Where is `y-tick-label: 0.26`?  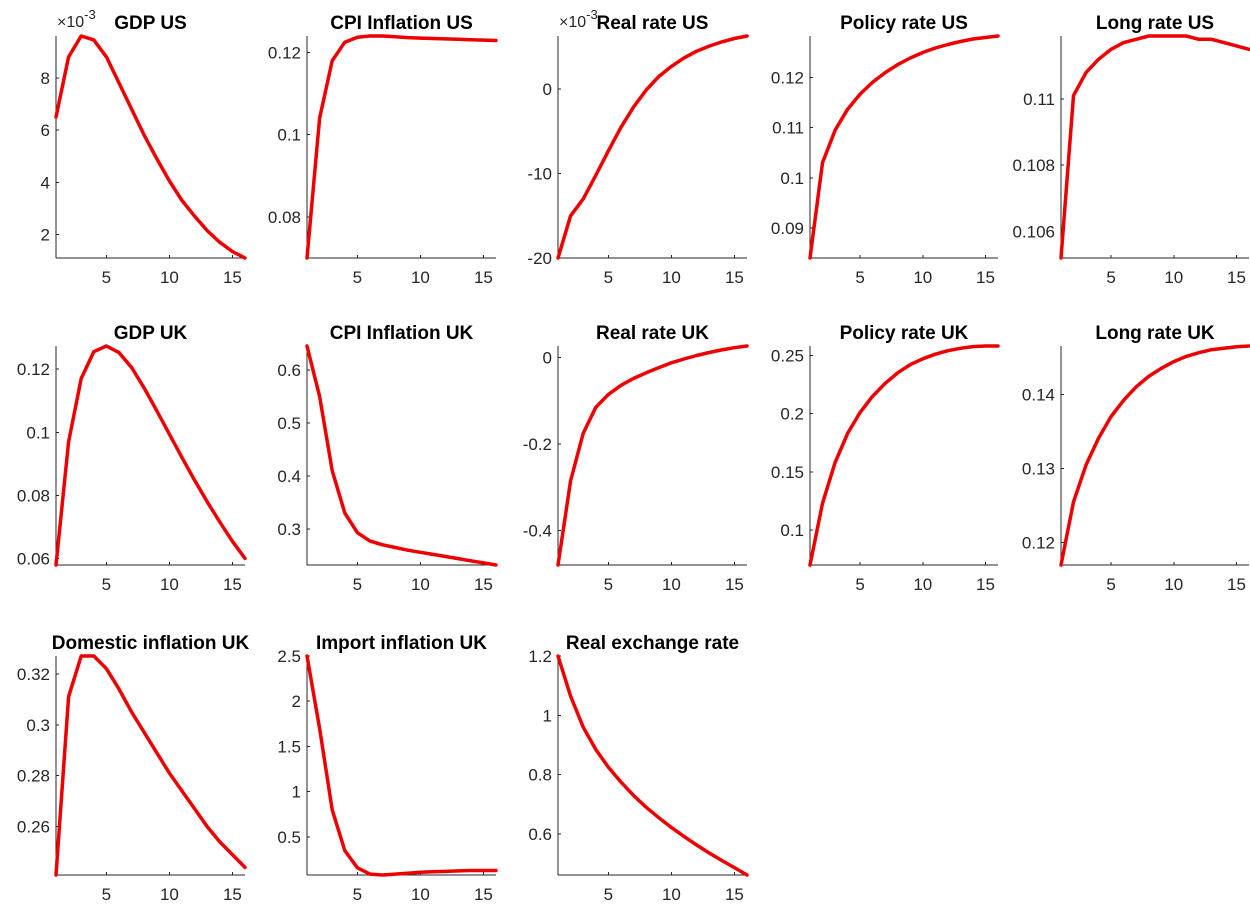 y-tick-label: 0.26 is located at coordinates (33, 827).